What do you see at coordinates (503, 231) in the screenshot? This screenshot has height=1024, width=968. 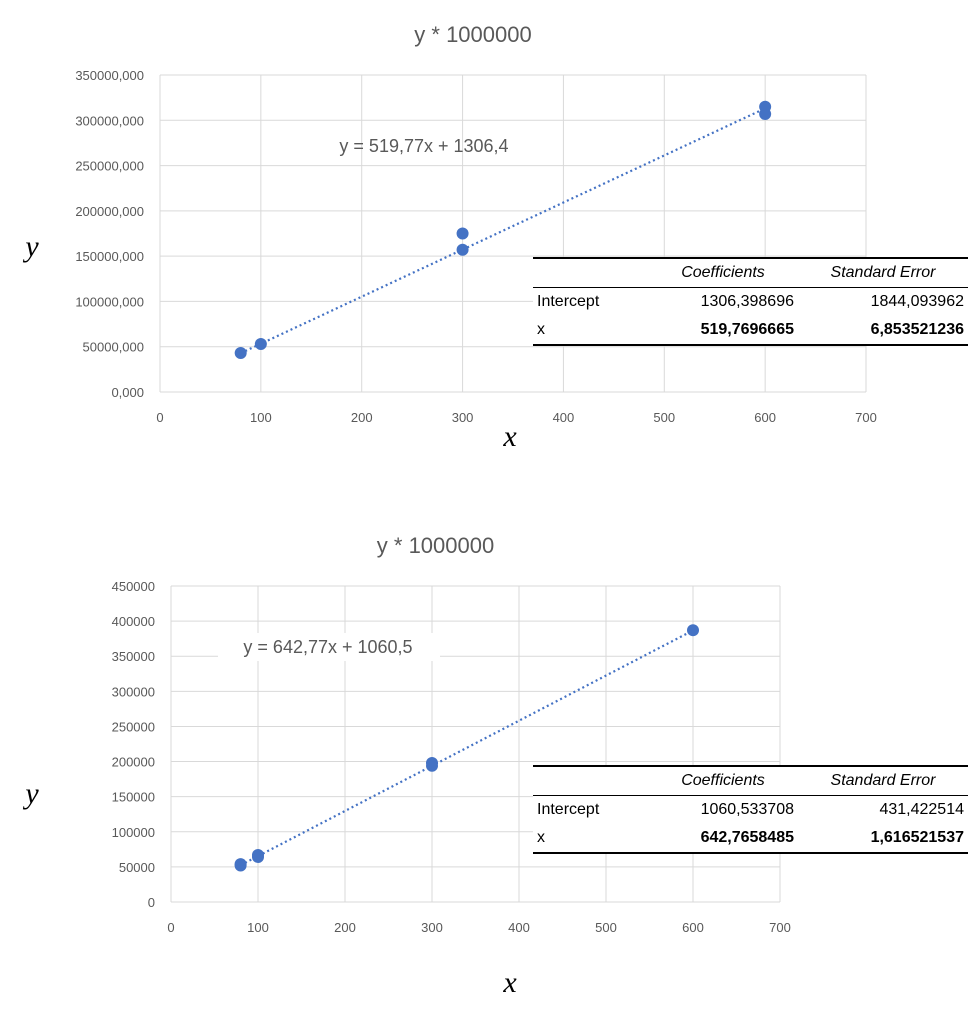 I see `trendline` at bounding box center [503, 231].